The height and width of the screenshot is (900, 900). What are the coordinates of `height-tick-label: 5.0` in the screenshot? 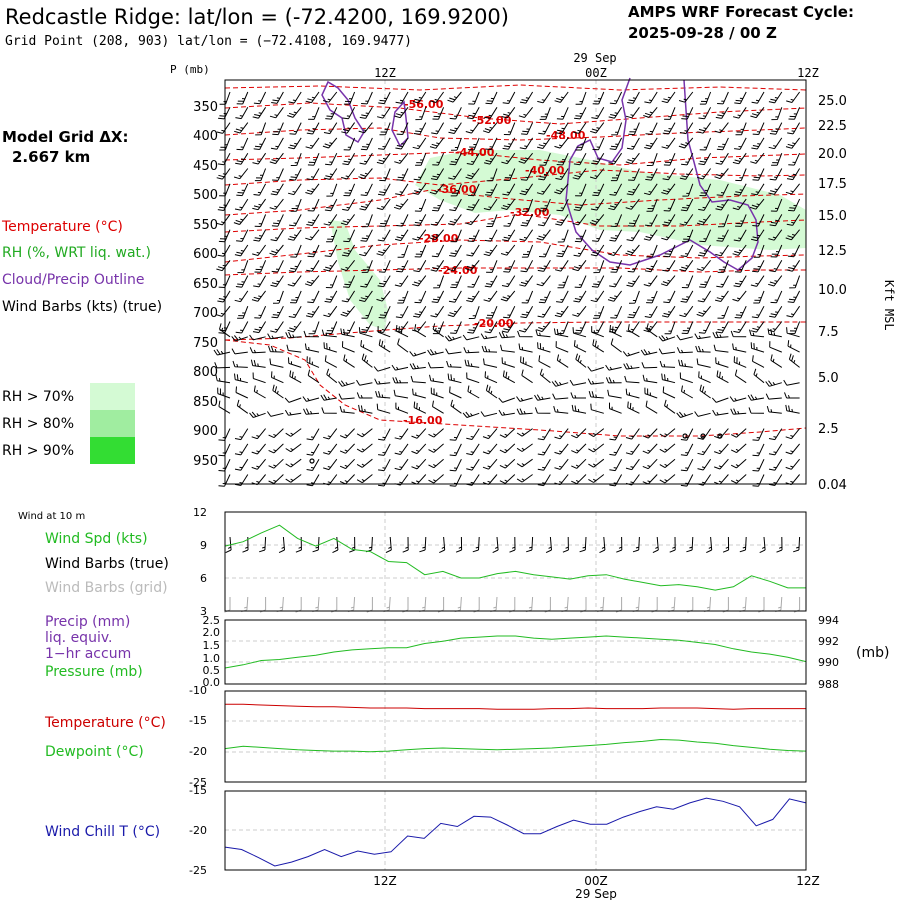 It's located at (828, 378).